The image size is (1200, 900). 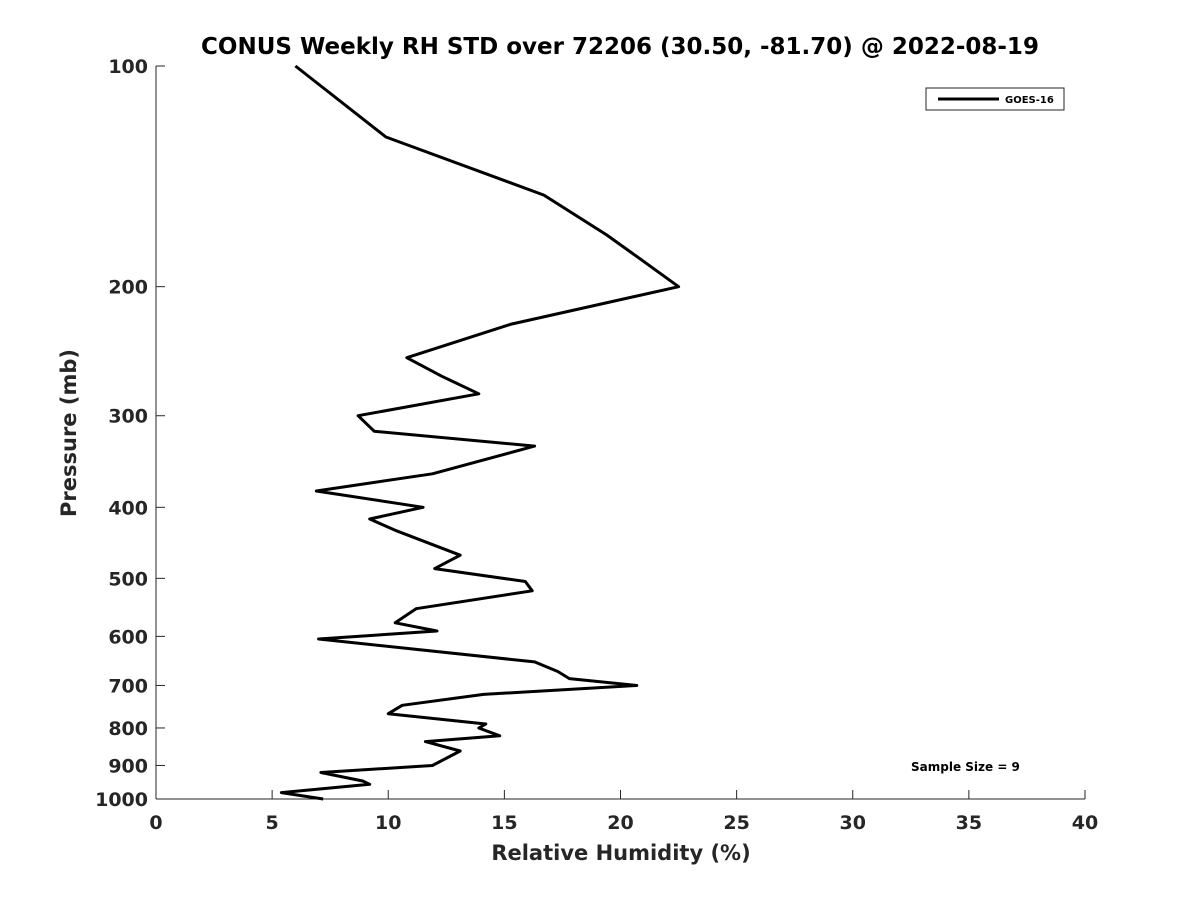 What do you see at coordinates (128, 508) in the screenshot?
I see `y-tick-label: 400` at bounding box center [128, 508].